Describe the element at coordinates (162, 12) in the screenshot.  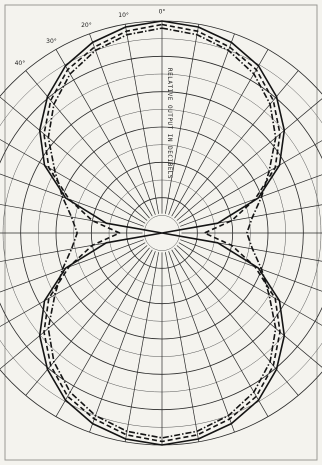
I see `angle-tick-label: 0°` at that location.